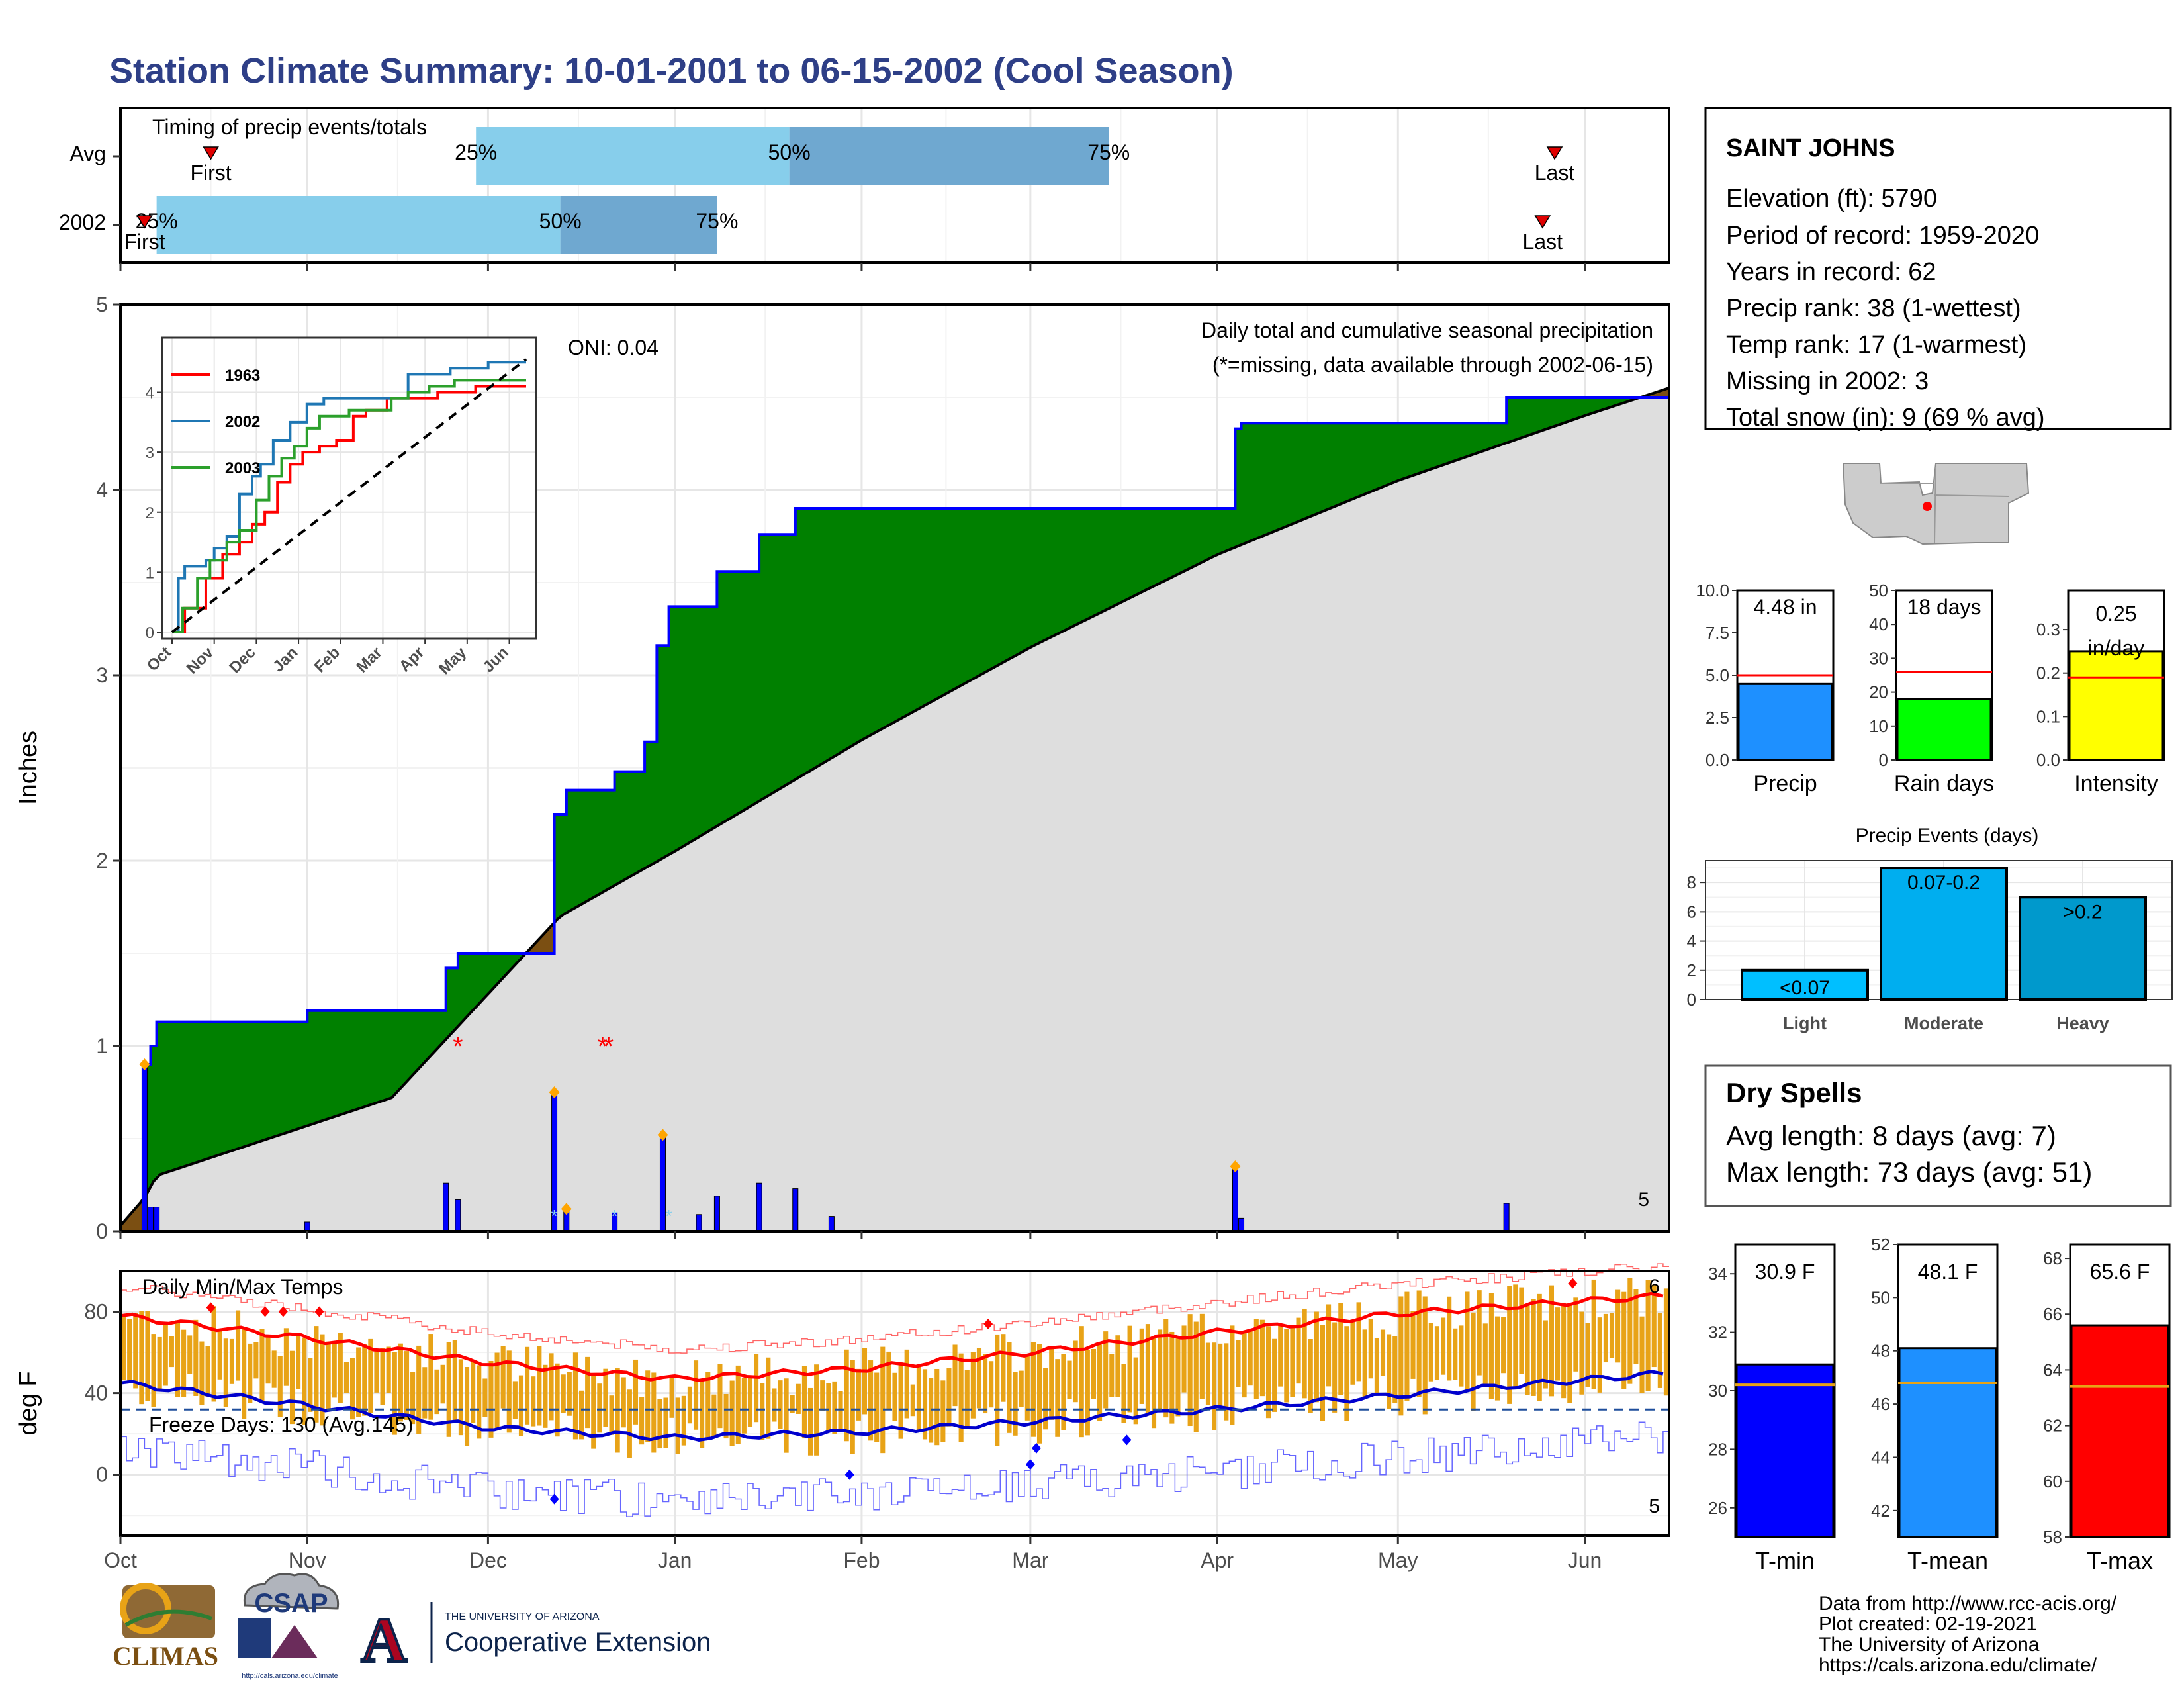 This screenshot has height=1688, width=2184. Describe the element at coordinates (949, 156) in the screenshot. I see `timing-bar-q3` at that location.